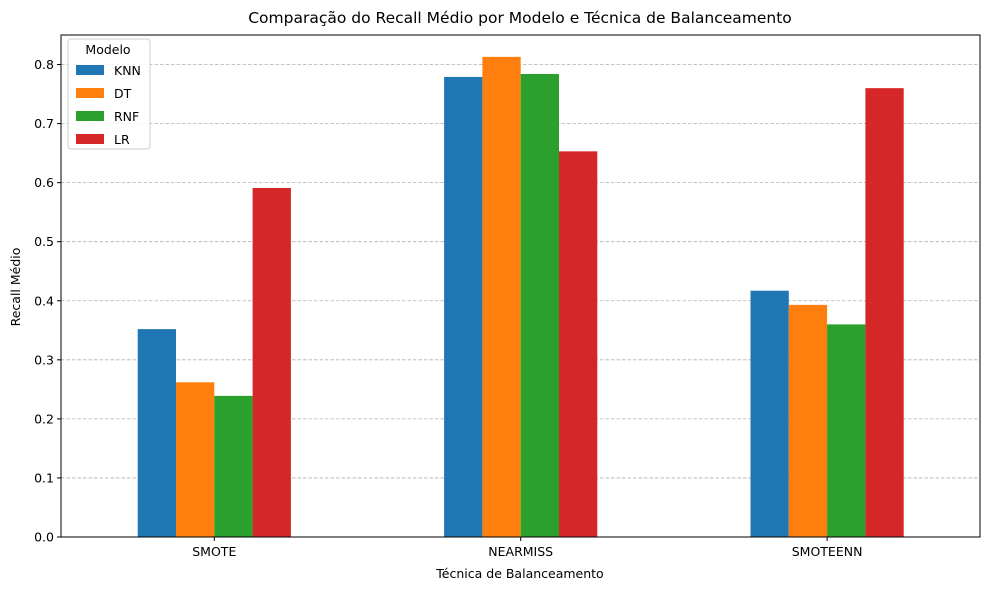  Describe the element at coordinates (90, 139) in the screenshot. I see `legend-swatch-lr` at that location.